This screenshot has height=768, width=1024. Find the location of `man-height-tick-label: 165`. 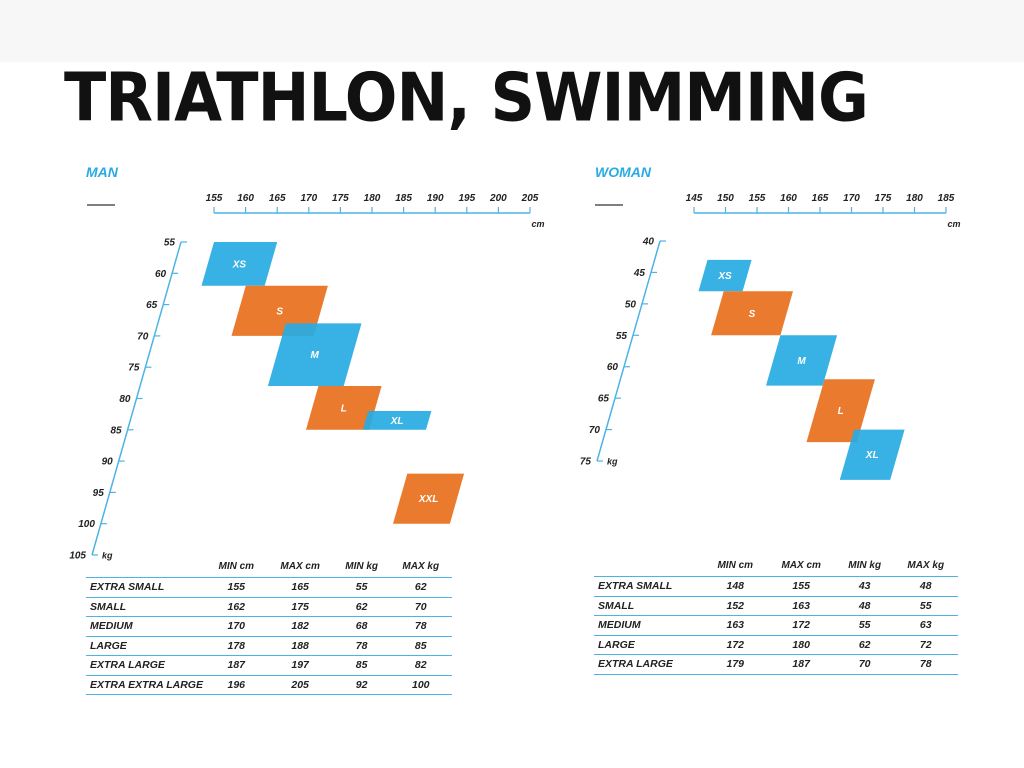

man-height-tick-label: 165 is located at coordinates (277, 198).